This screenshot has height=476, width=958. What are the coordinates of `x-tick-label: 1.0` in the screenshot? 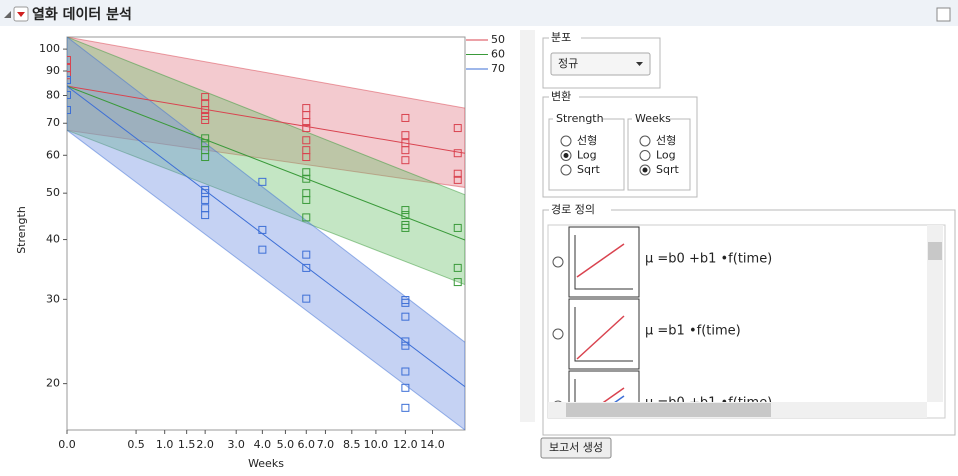 It's located at (165, 444).